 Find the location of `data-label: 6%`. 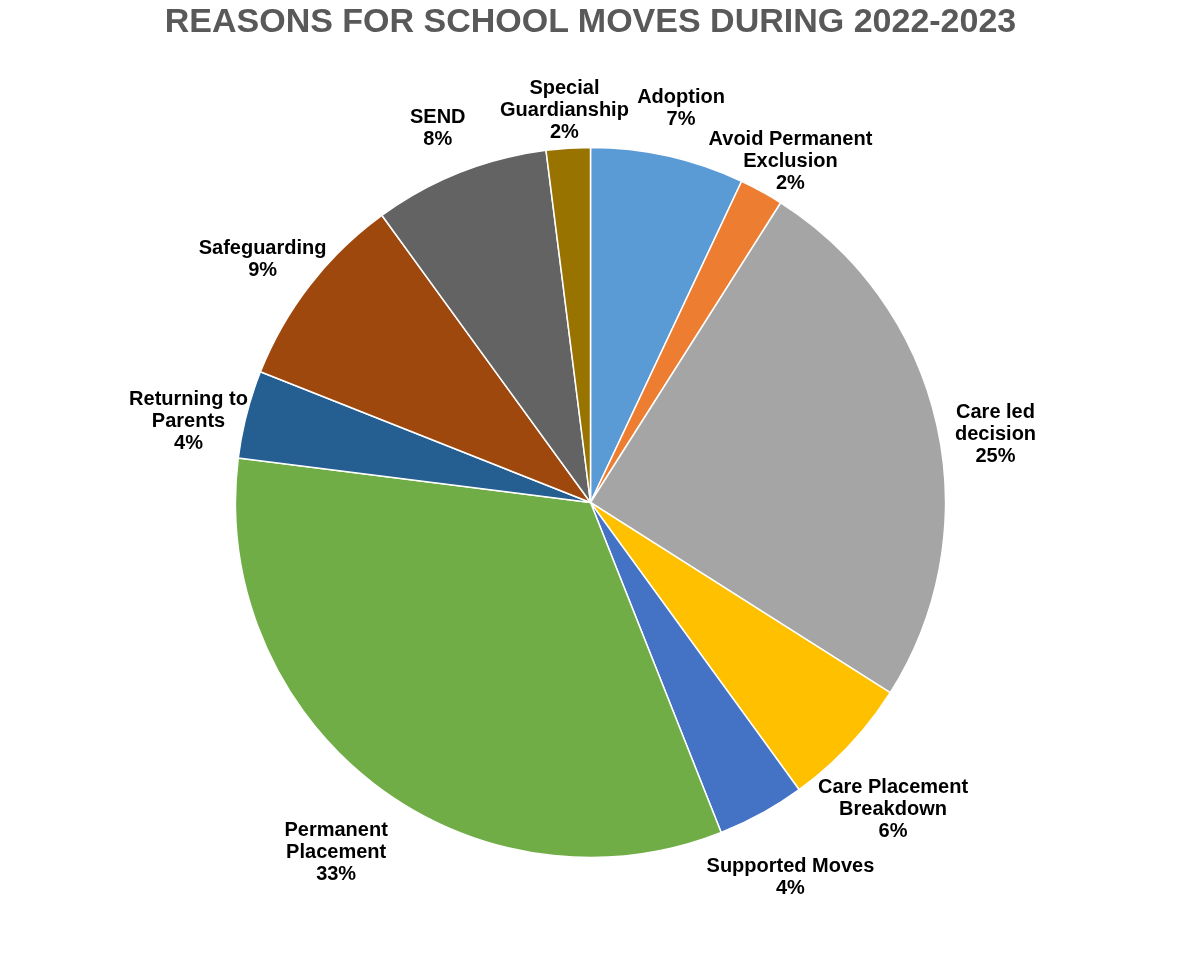

data-label: 6% is located at coordinates (893, 829).